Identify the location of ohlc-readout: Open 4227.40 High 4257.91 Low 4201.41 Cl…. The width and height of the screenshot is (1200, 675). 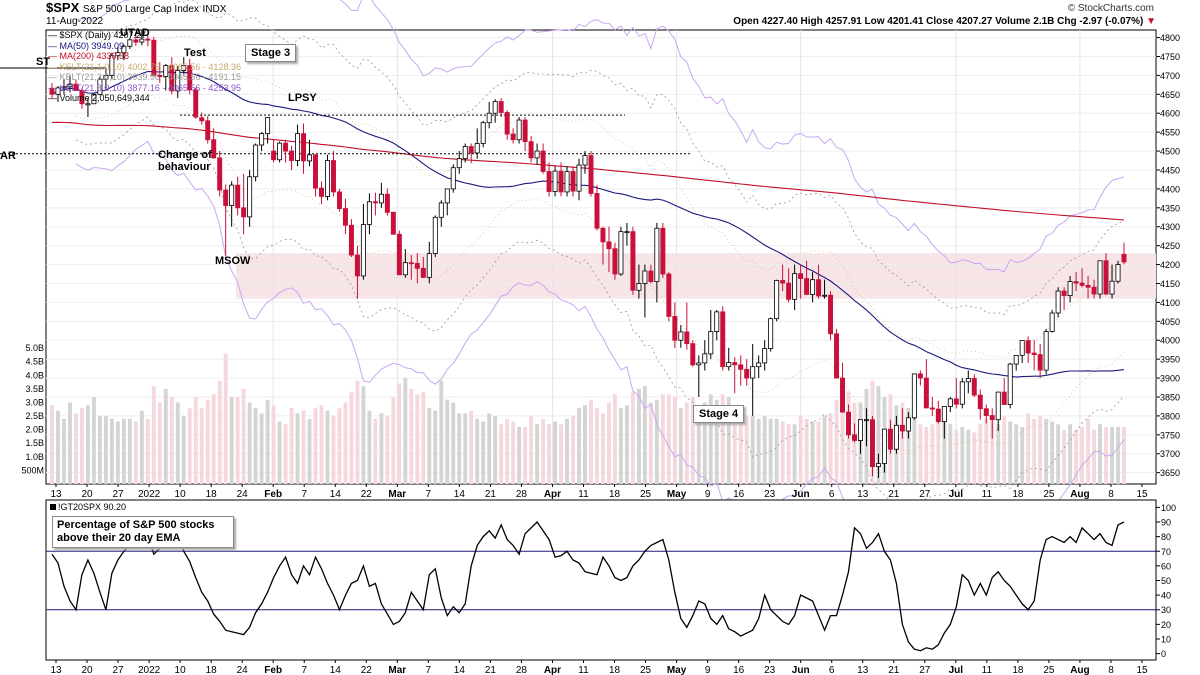
(944, 21).